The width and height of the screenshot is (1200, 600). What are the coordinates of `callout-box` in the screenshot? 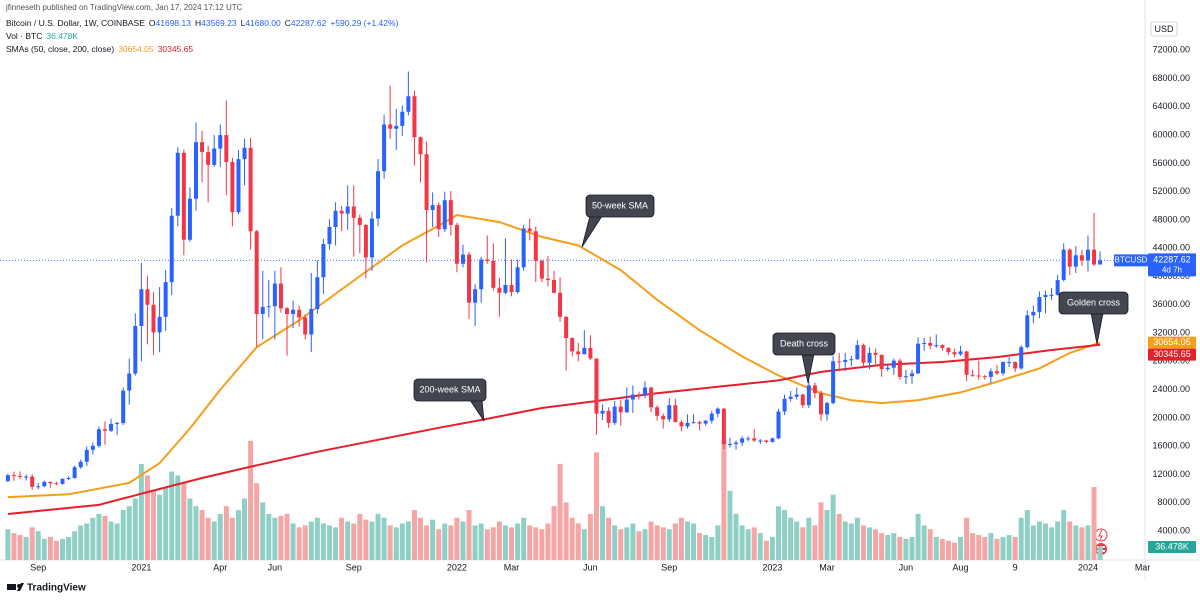 It's located at (804, 344).